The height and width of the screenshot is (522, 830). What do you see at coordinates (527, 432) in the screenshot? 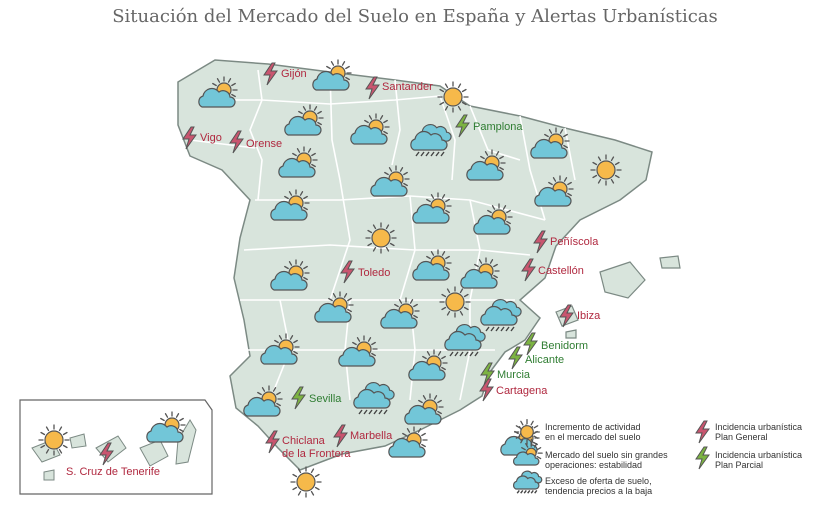
I see `legend-sun-icon` at bounding box center [527, 432].